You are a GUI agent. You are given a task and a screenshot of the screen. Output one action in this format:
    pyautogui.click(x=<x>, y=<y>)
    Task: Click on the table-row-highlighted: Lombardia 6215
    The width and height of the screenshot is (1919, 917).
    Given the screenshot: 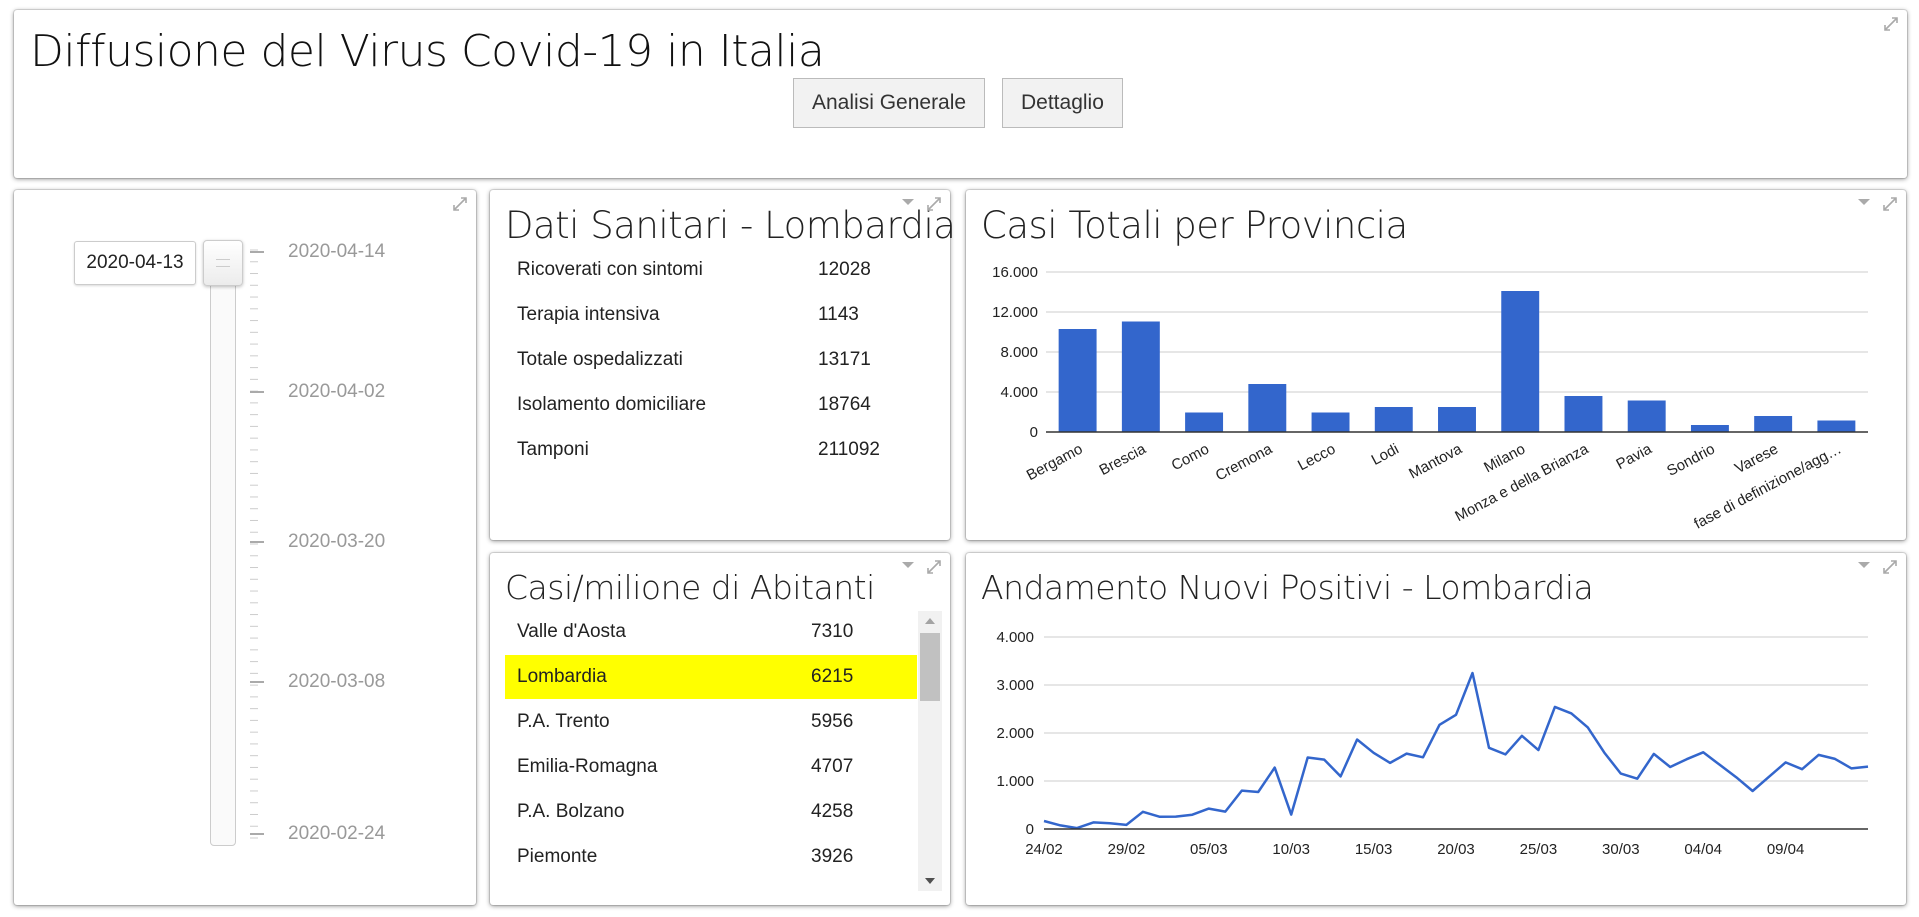 What is the action you would take?
    pyautogui.click(x=711, y=677)
    